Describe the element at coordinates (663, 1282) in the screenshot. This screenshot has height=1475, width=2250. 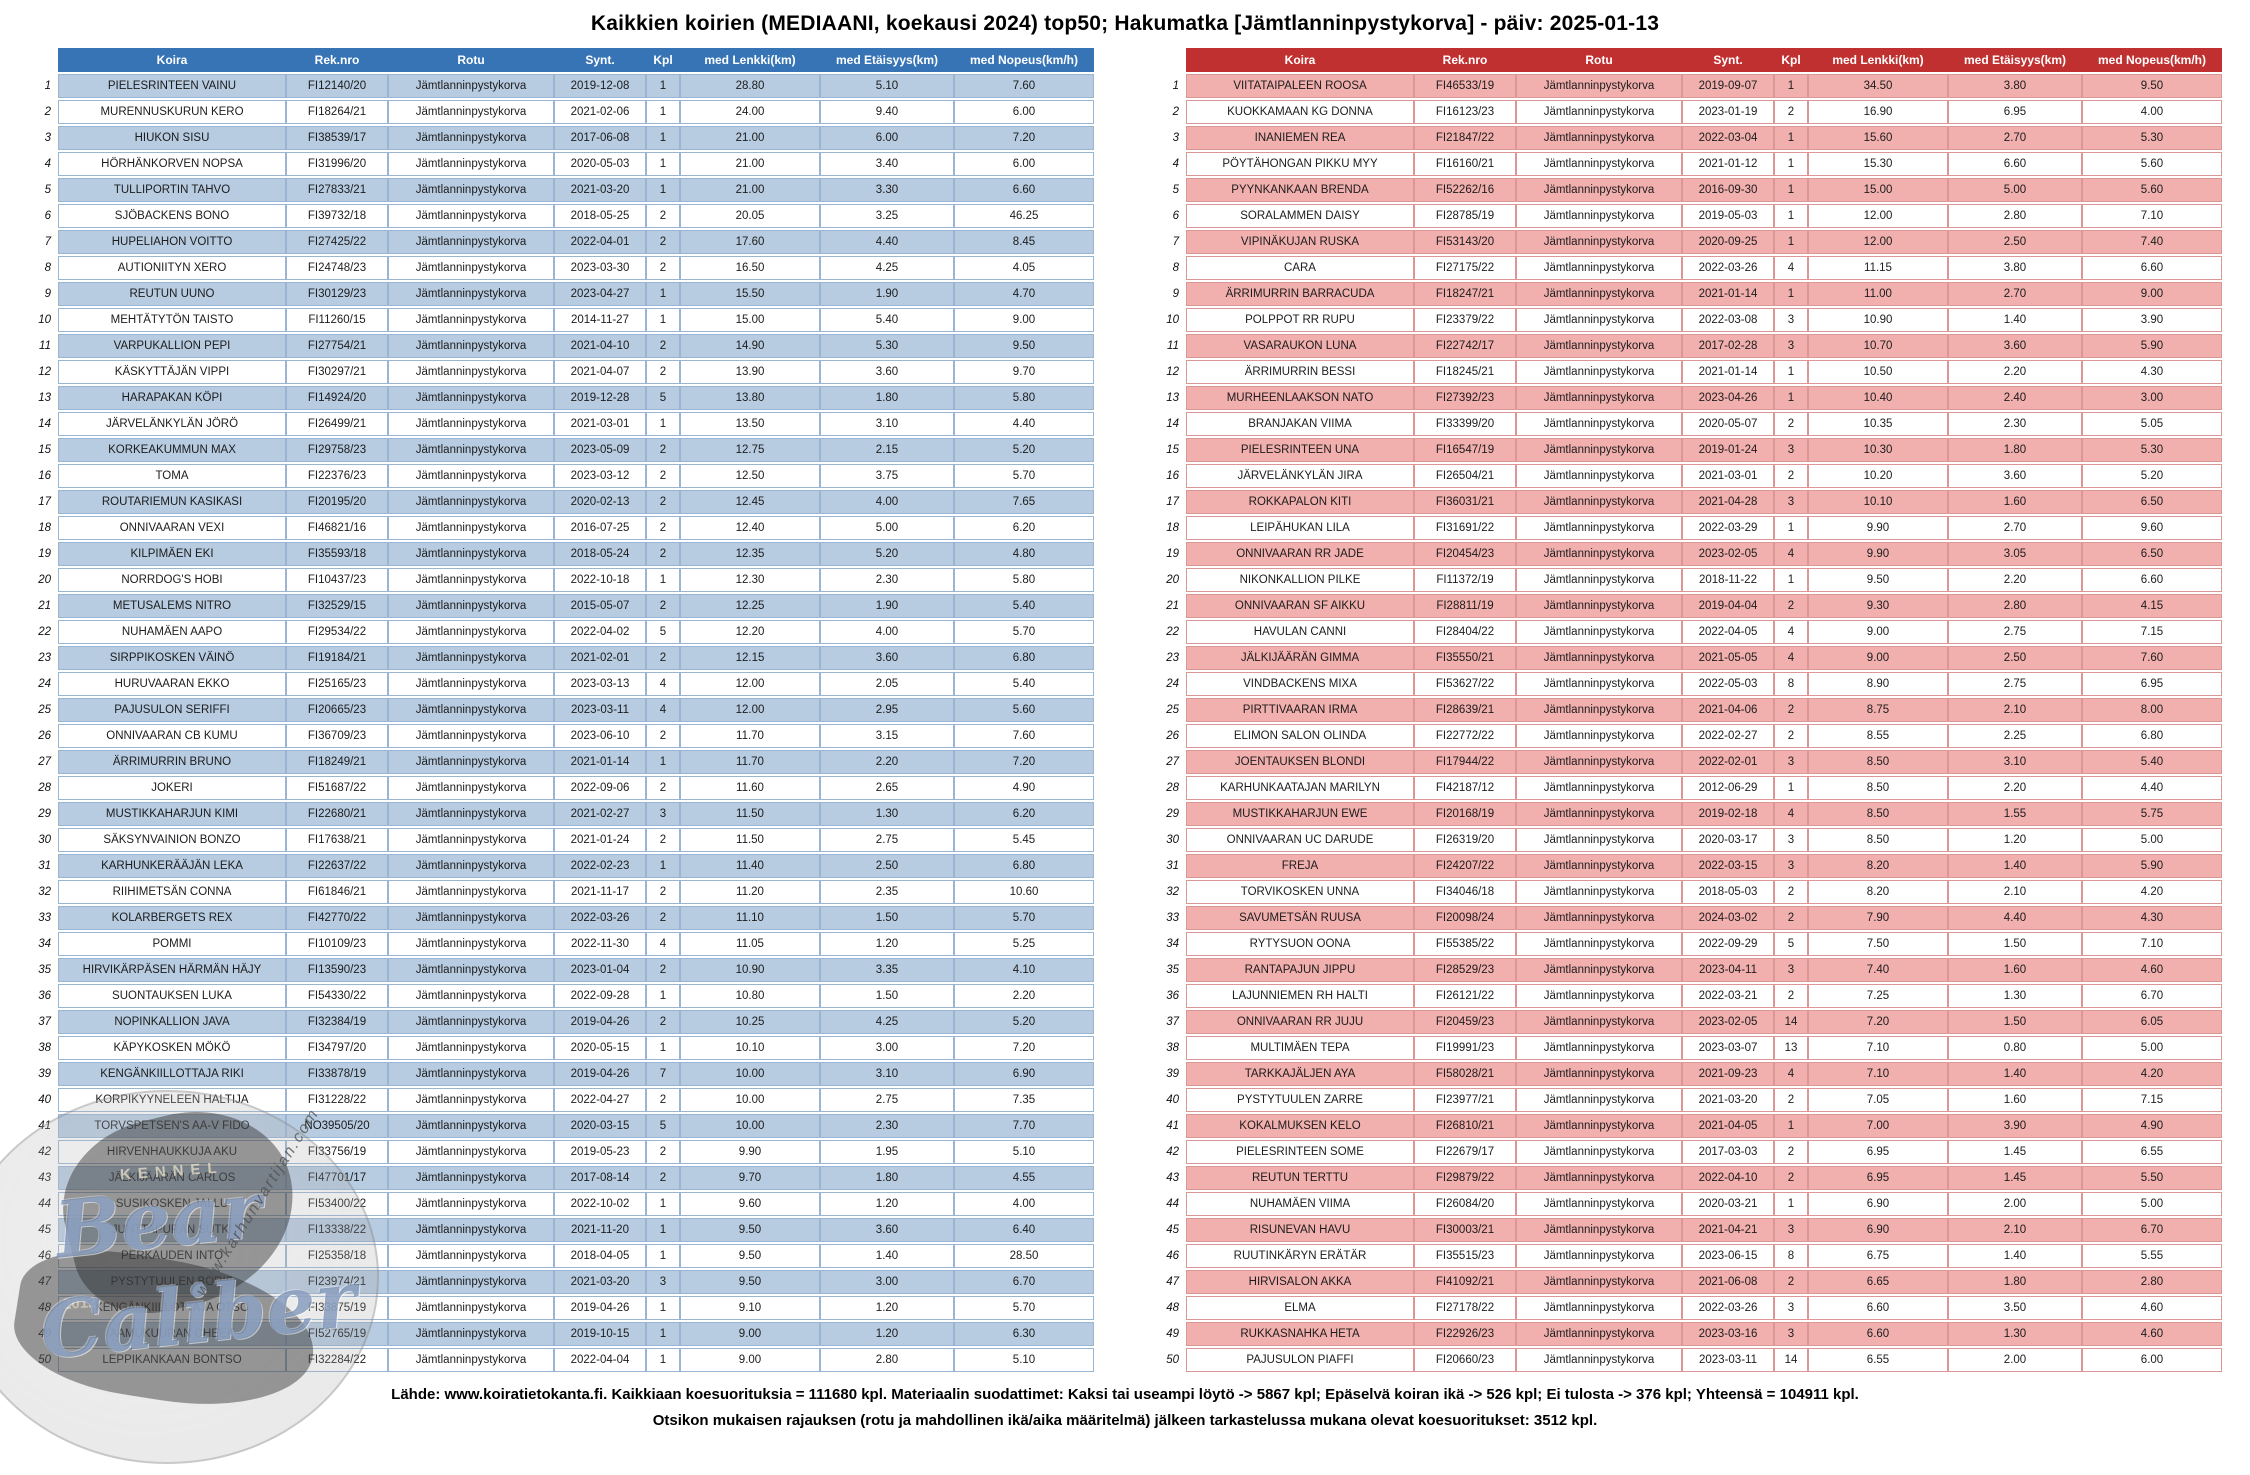
I see `count: 3` at that location.